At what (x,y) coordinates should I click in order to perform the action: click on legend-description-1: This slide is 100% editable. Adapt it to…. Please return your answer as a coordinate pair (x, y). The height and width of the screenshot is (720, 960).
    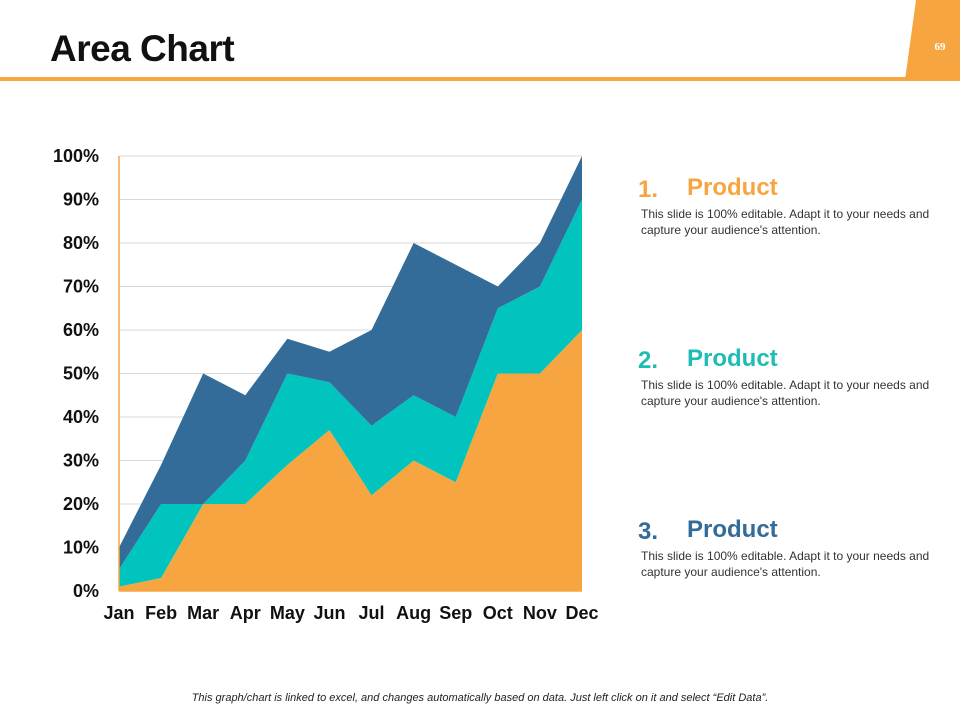
    Looking at the image, I should click on (785, 222).